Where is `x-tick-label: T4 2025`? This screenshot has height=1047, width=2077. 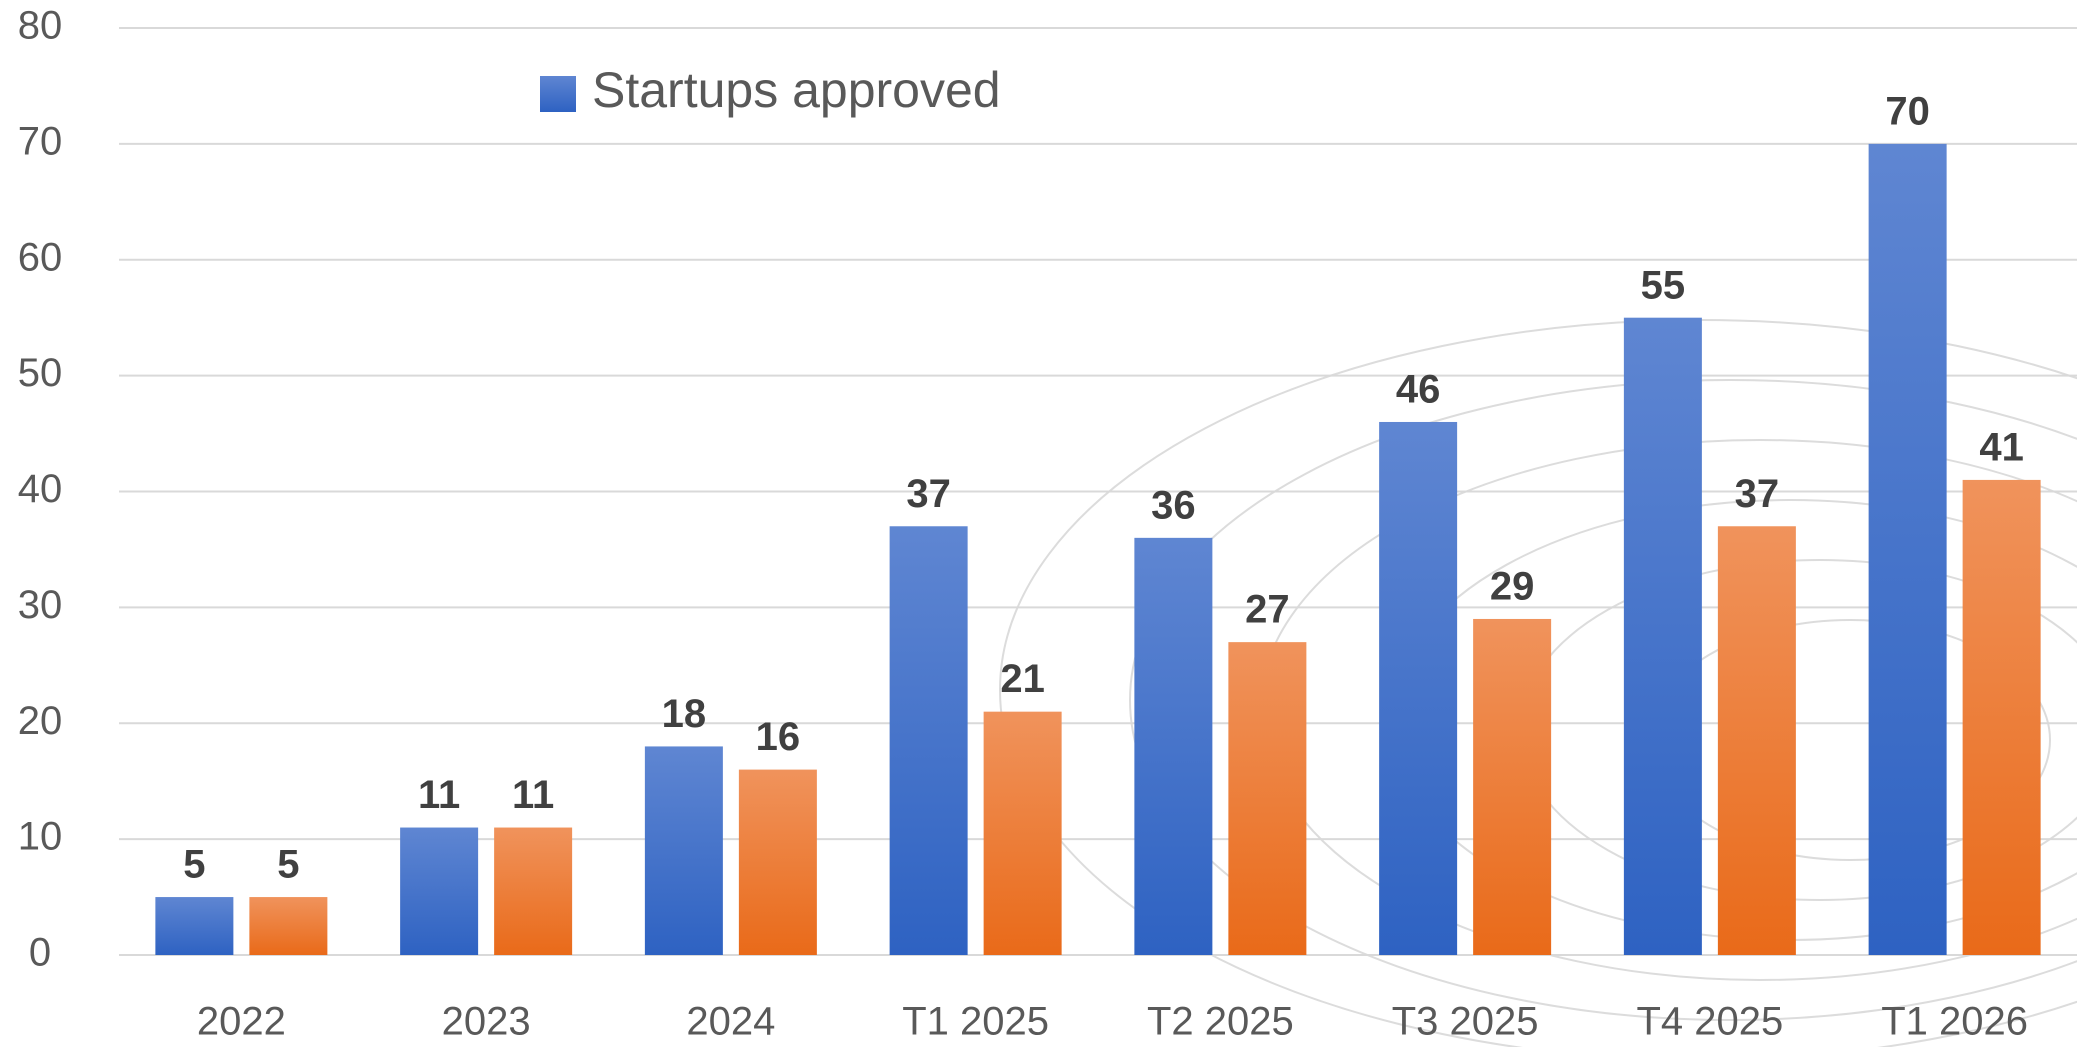 x-tick-label: T4 2025 is located at coordinates (1709, 1022).